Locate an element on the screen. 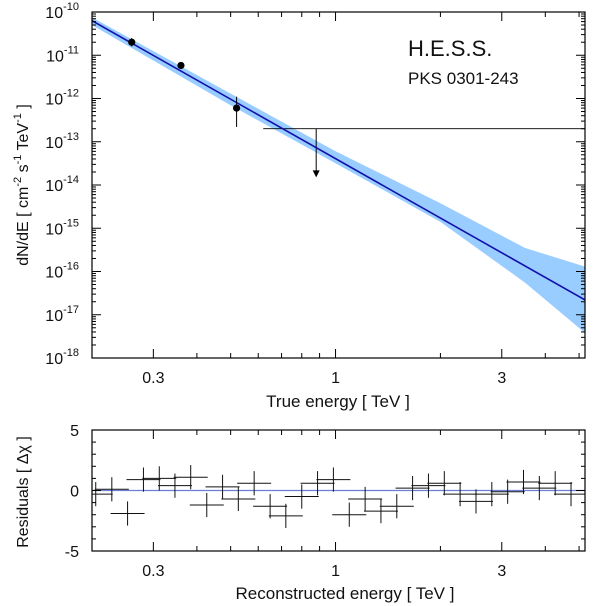  y-tick-label: 10-18 is located at coordinates (62, 357).